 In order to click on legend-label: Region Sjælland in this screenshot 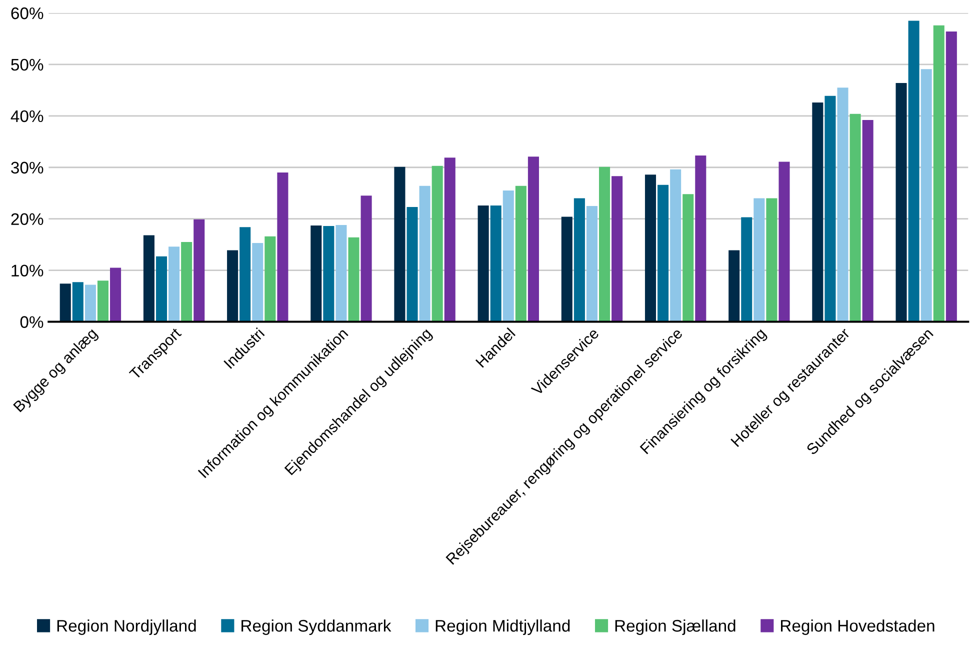, I will do `click(675, 627)`.